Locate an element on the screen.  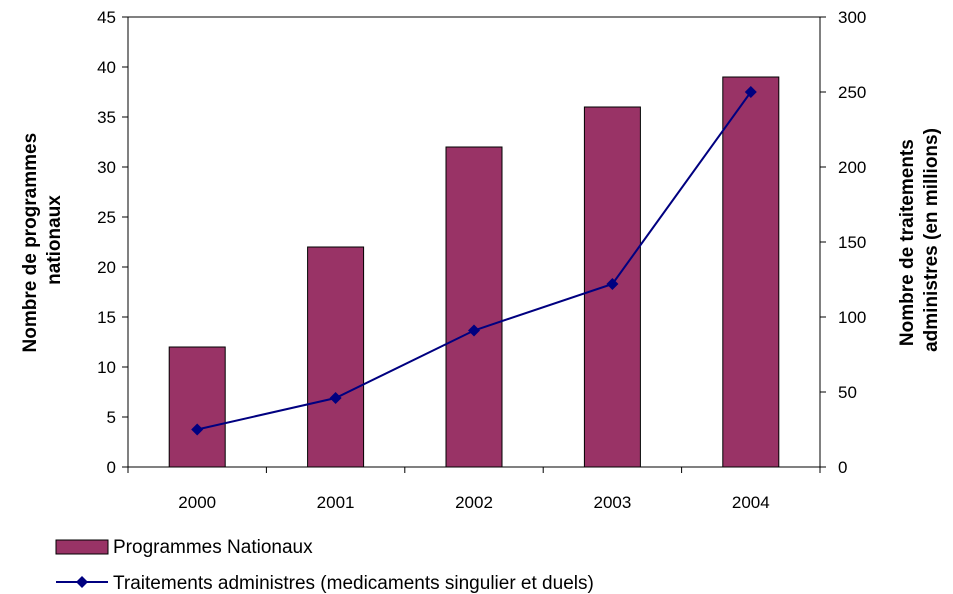
left-axis-title-line-1: Nombre de programmes is located at coordinates (30, 243).